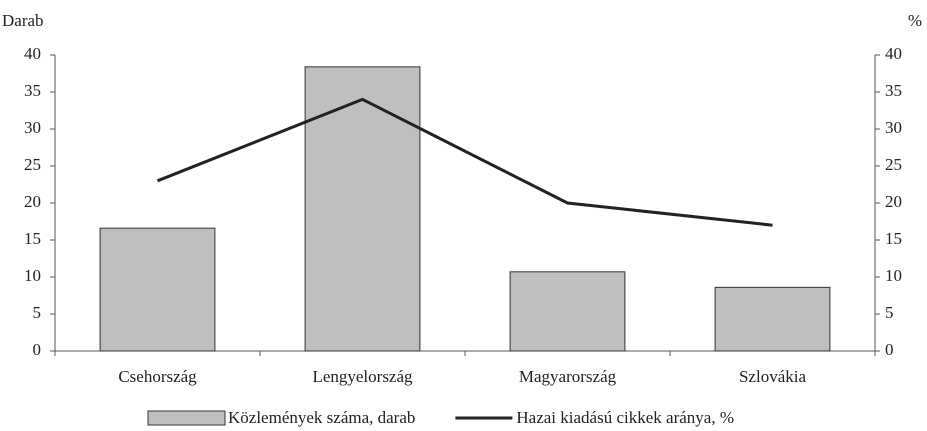  I want to click on y-tick-label: 20, so click(32, 201).